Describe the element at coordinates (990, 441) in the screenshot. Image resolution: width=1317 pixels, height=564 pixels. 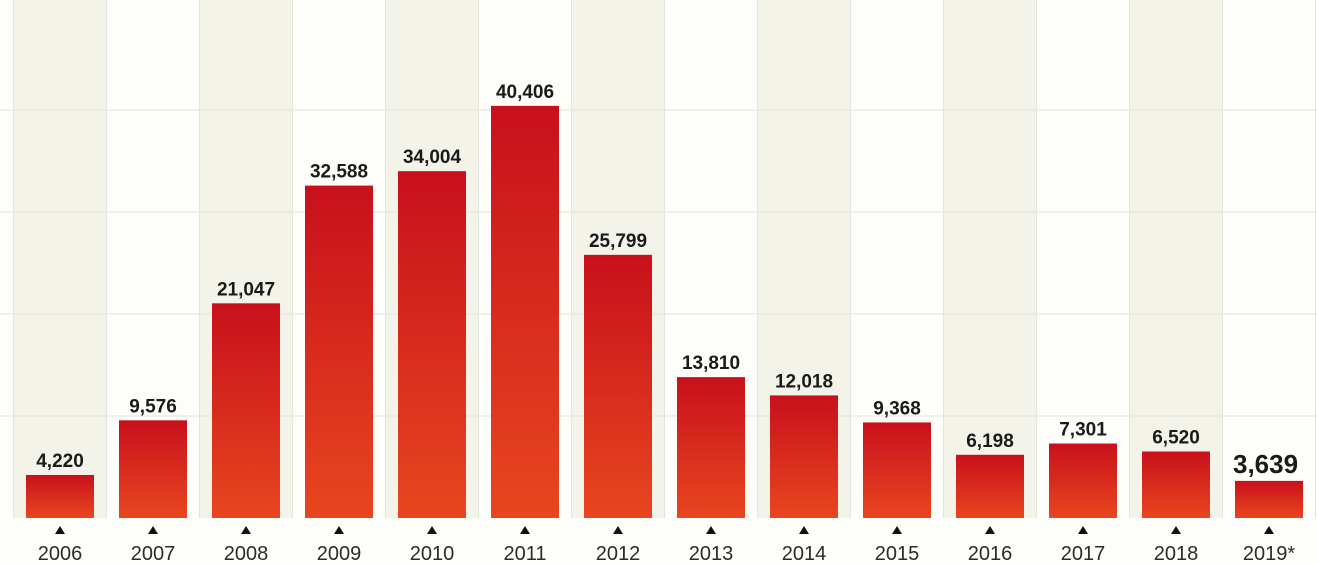
I see `value-label-2016: 6,198` at that location.